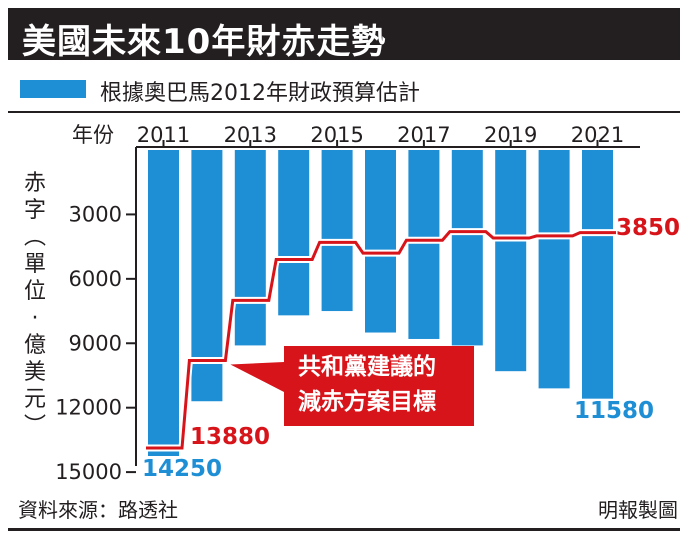 The width and height of the screenshot is (694, 540). What do you see at coordinates (34, 183) in the screenshot?
I see `y-title-char: 赤` at bounding box center [34, 183].